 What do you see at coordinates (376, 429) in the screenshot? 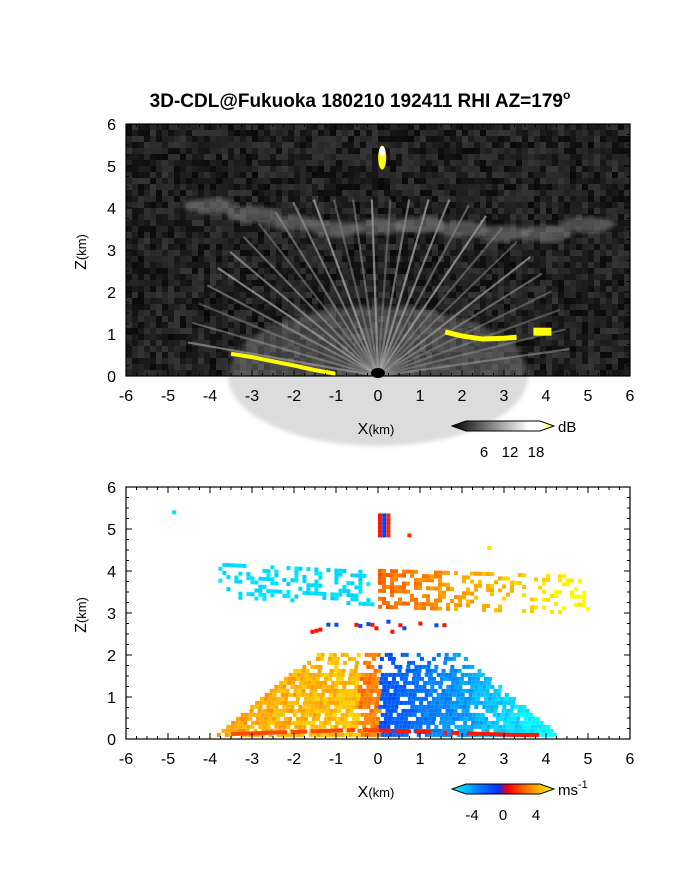
I see `backscatter-x-axis-label: X(km)` at bounding box center [376, 429].